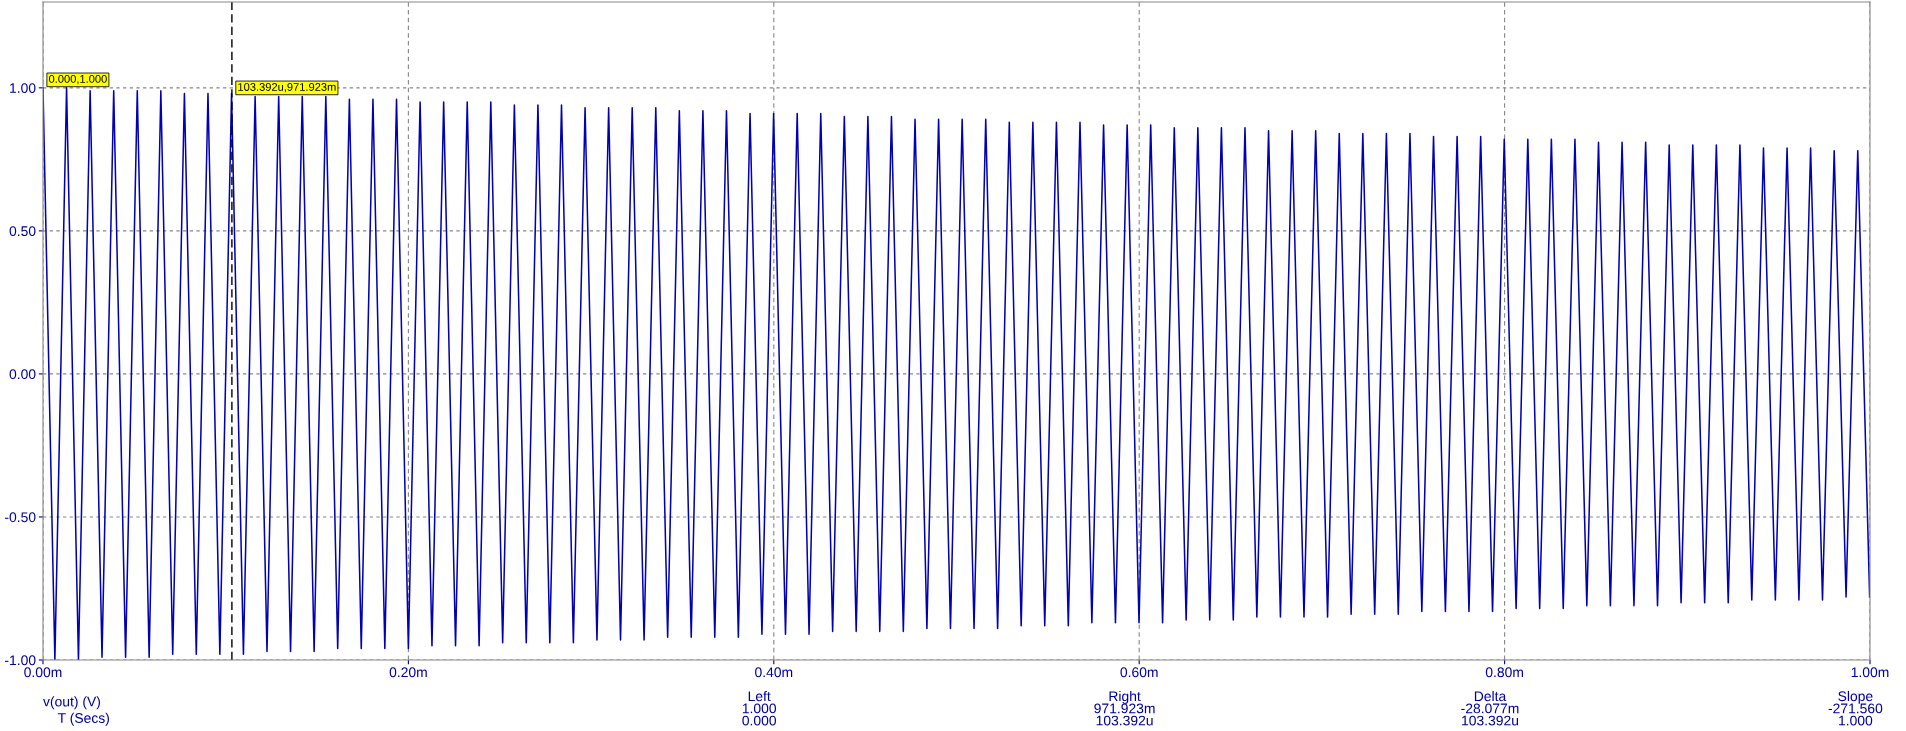 The width and height of the screenshot is (1906, 731). I want to click on y-tick-label: 0.50, so click(22, 231).